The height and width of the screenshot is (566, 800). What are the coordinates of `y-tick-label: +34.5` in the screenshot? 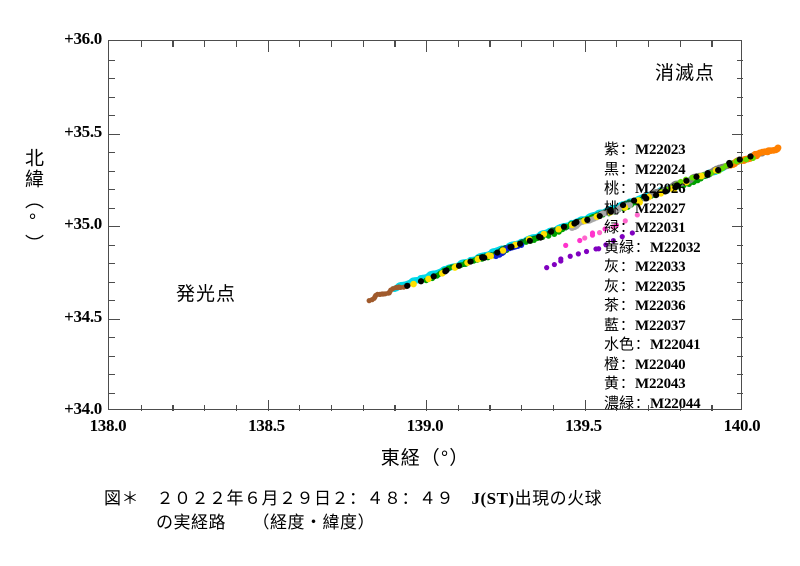 It's located at (83, 316).